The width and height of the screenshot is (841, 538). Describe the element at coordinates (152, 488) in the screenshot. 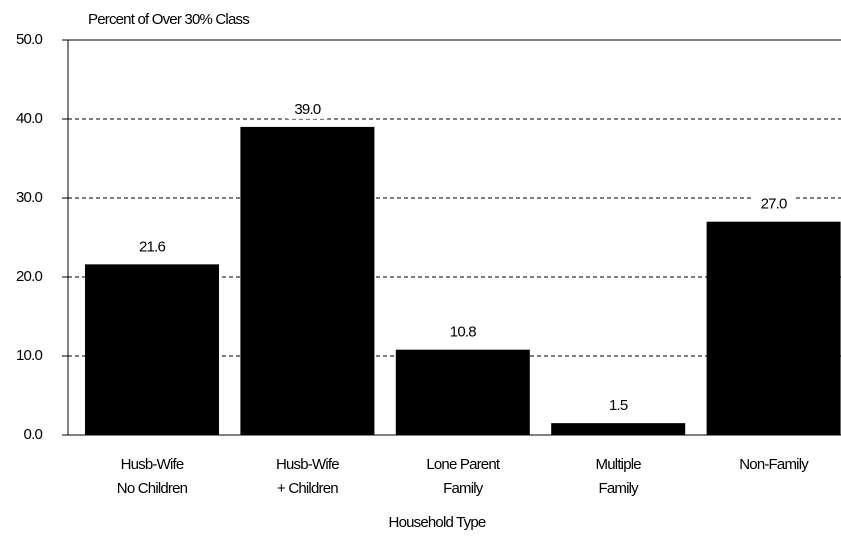

I see `x-tick-label: No Children` at that location.